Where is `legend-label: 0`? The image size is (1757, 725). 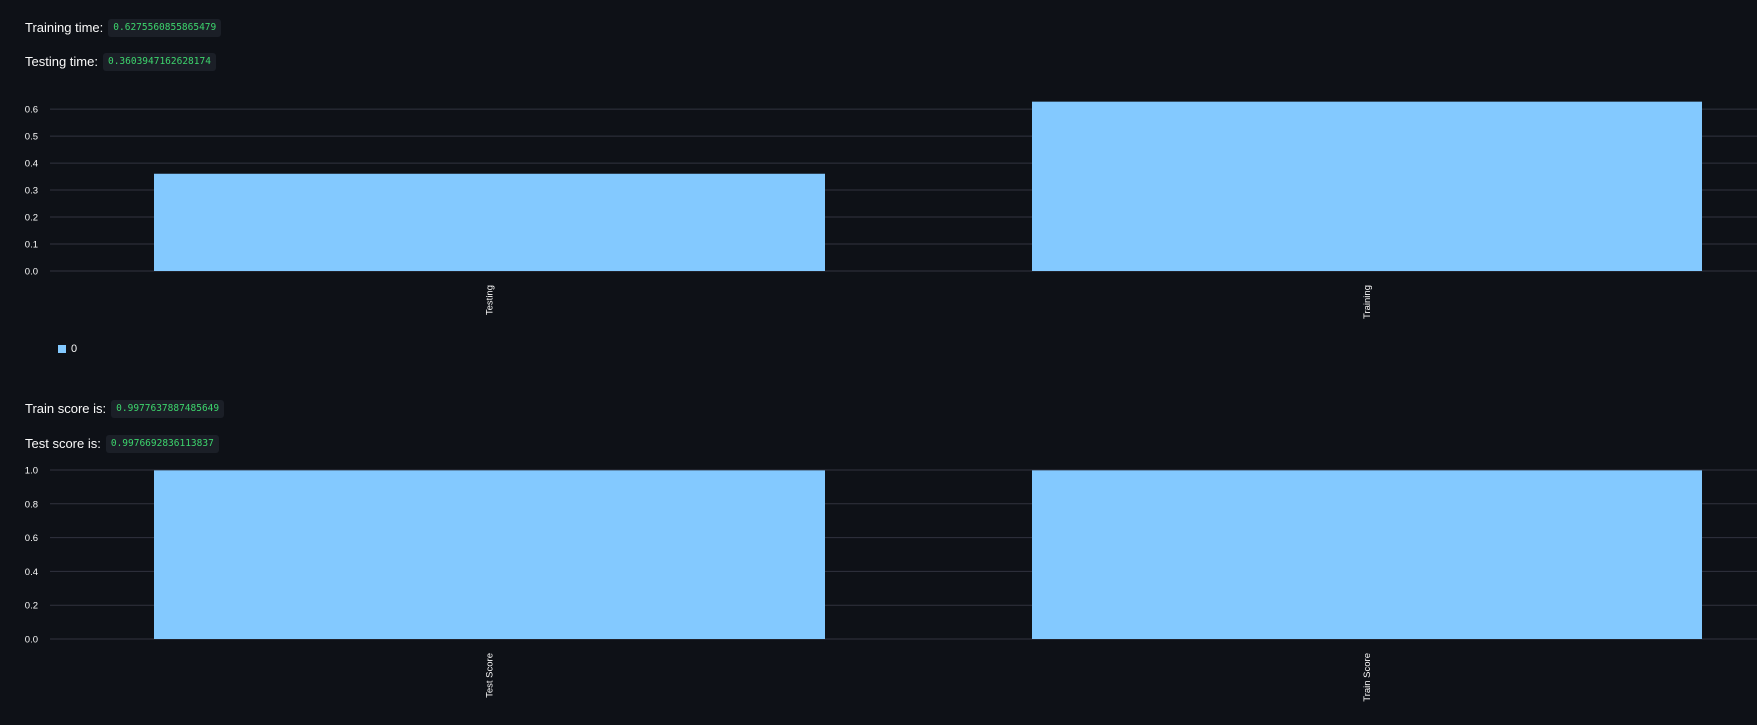 legend-label: 0 is located at coordinates (74, 349).